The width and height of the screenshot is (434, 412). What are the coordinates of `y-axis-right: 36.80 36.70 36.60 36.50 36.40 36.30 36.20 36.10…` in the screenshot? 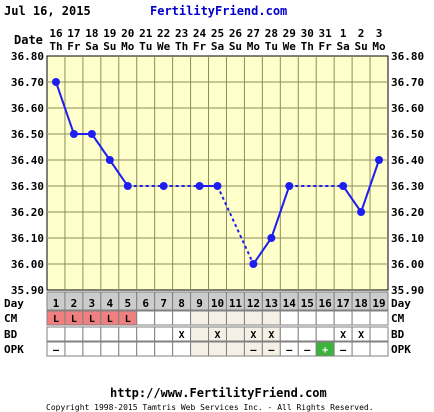 It's located at (407, 173).